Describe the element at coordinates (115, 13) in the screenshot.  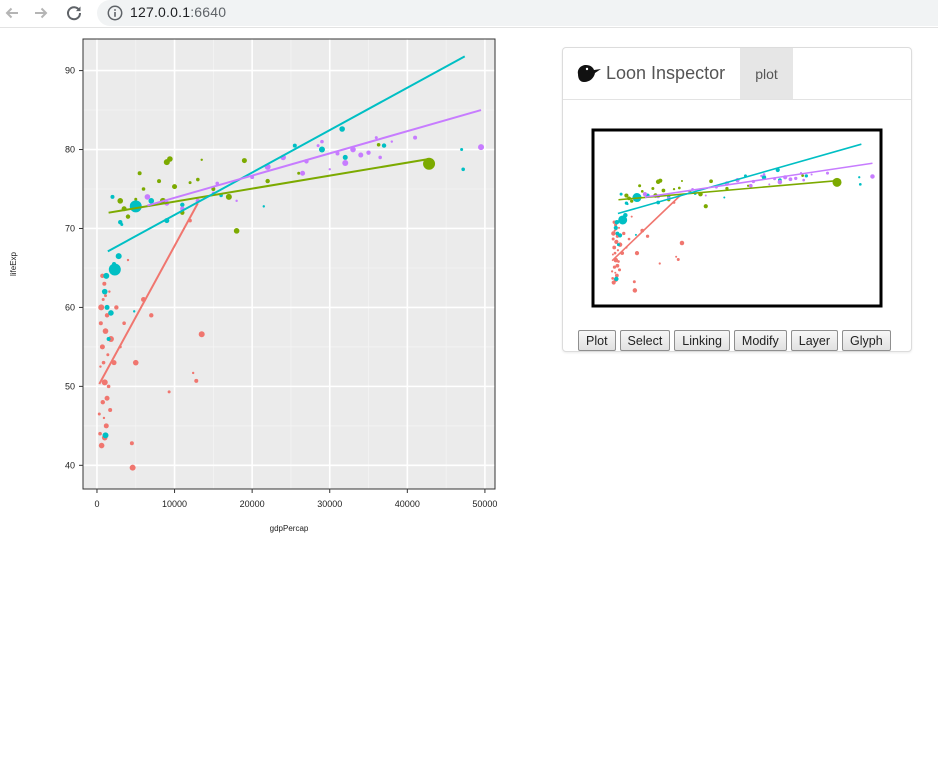
I see `info-icon` at that location.